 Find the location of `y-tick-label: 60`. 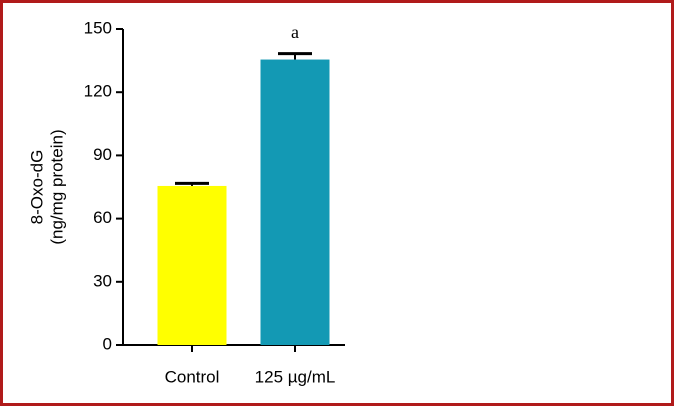

y-tick-label: 60 is located at coordinates (102, 217).